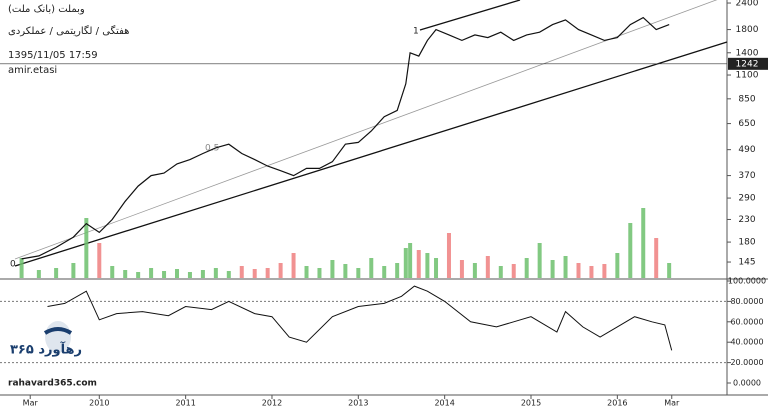 This screenshot has width=768, height=408. I want to click on logo: رهآورد ۳۶۵, so click(46, 339).